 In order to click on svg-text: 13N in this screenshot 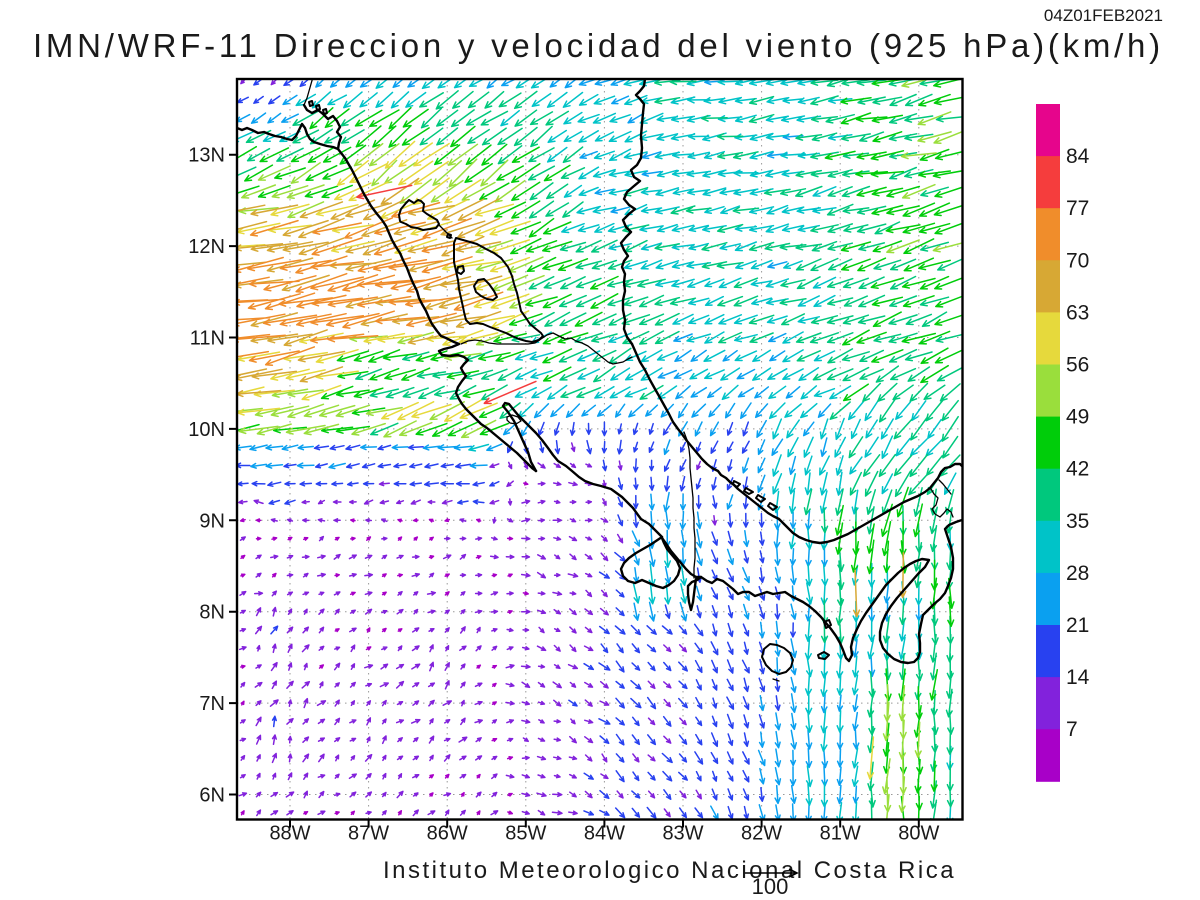, I will do `click(206, 156)`.